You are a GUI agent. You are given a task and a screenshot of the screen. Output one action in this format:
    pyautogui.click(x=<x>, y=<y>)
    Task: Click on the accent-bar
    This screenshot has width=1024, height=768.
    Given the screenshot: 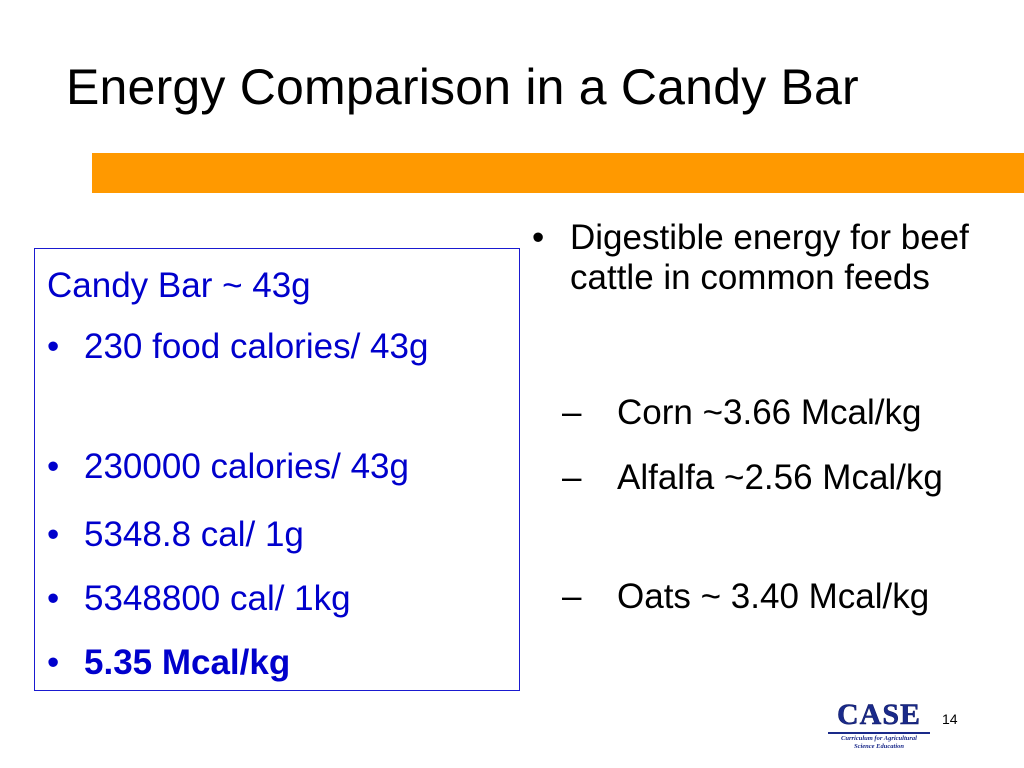 What is the action you would take?
    pyautogui.click(x=558, y=173)
    